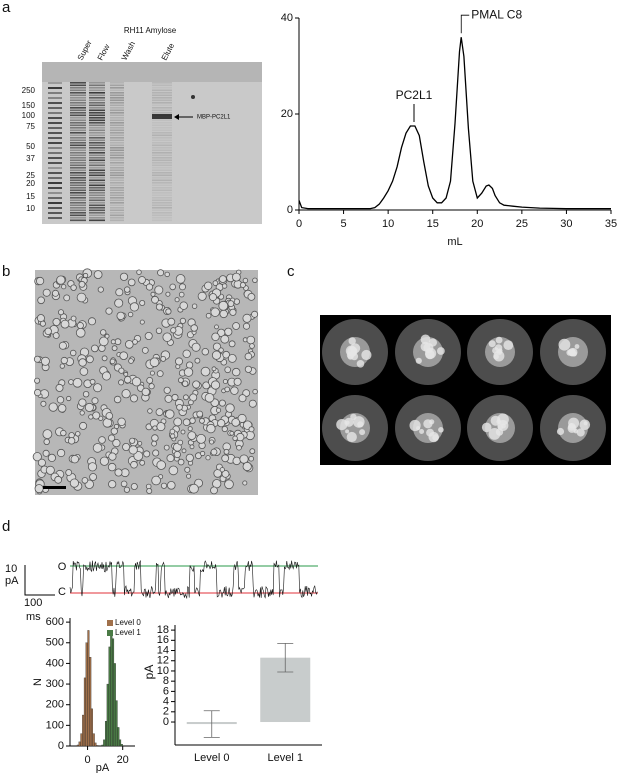 The image size is (617, 773). Describe the element at coordinates (166, 702) in the screenshot. I see `y-tick-label: 4` at that location.